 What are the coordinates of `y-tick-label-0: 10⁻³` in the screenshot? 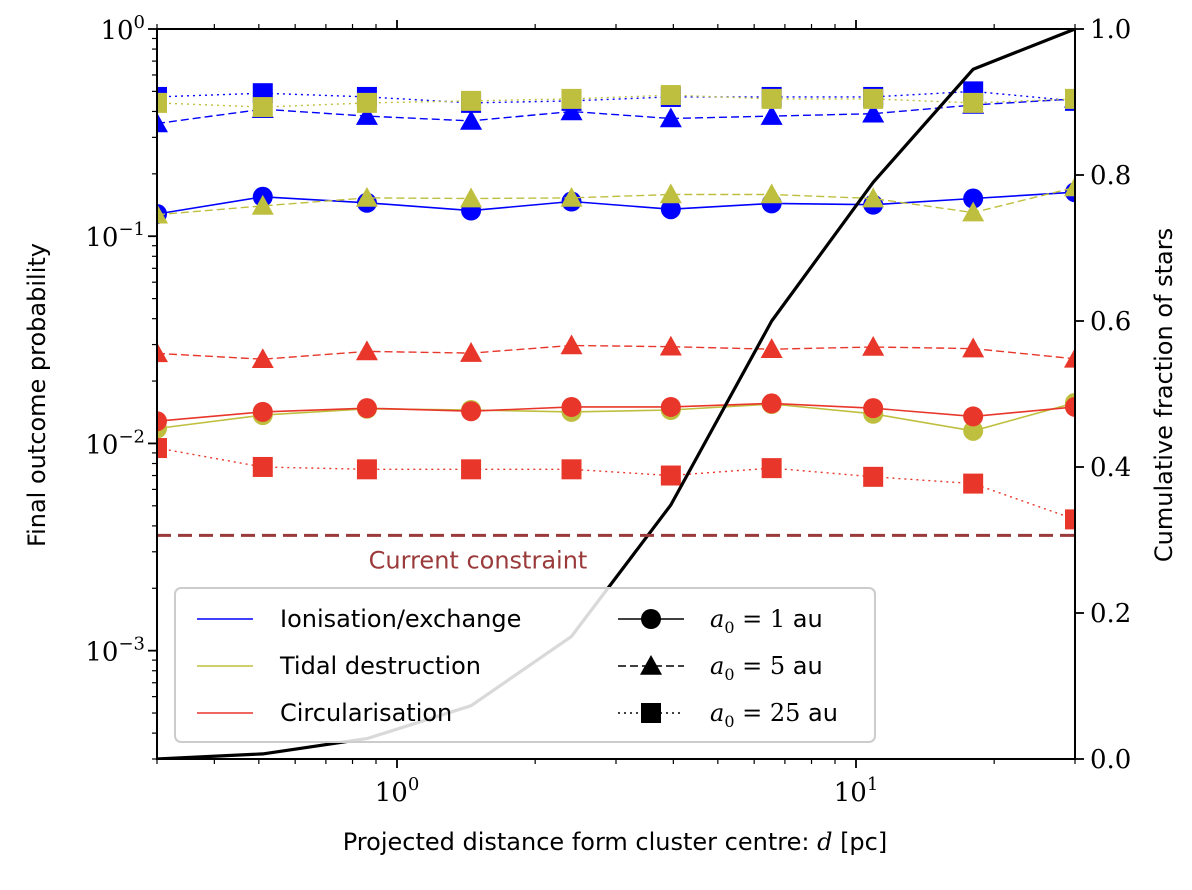 It's located at (115, 651).